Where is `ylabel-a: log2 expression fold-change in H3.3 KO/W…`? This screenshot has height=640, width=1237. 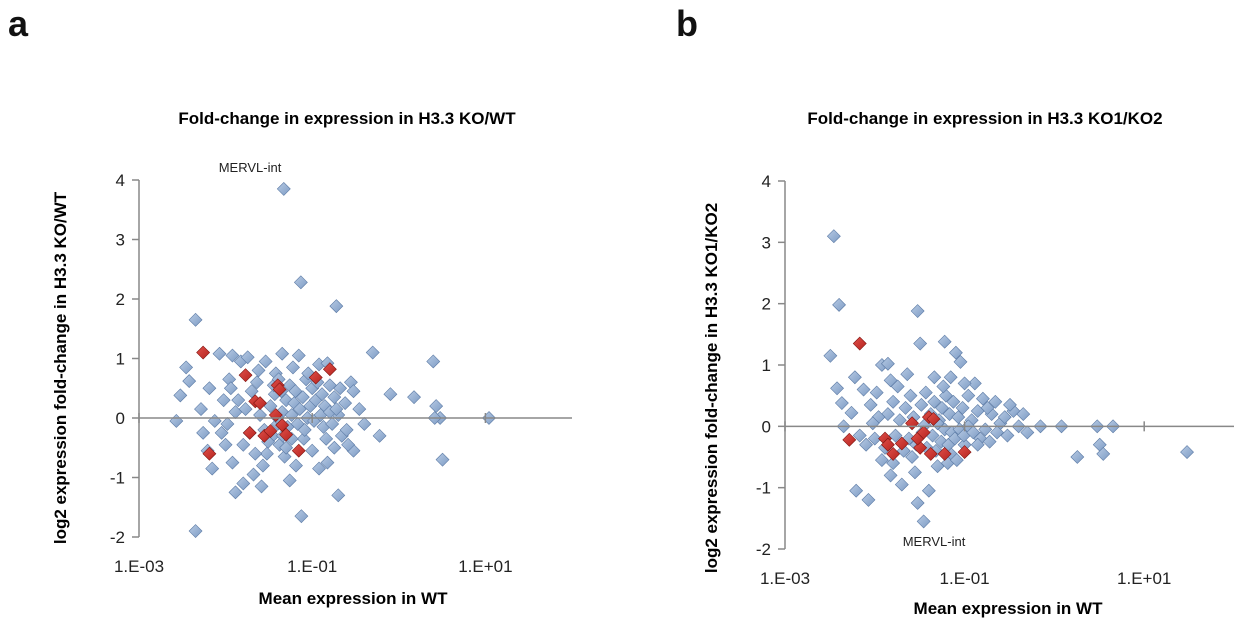 ylabel-a: log2 expression fold-change in H3.3 KO/W… is located at coordinates (60, 367).